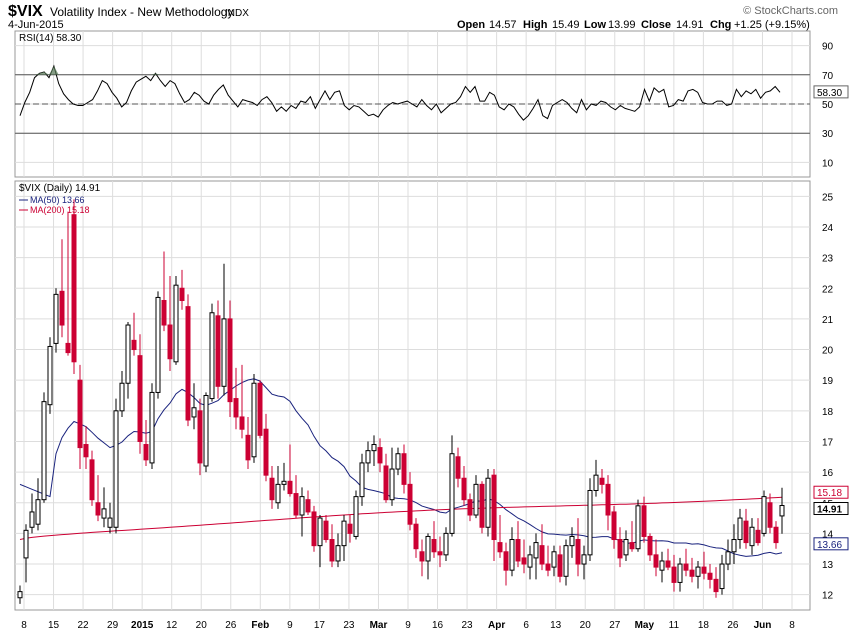 The height and width of the screenshot is (633, 850). What do you see at coordinates (828, 412) in the screenshot?
I see `price-y-tick-label: 18` at bounding box center [828, 412].